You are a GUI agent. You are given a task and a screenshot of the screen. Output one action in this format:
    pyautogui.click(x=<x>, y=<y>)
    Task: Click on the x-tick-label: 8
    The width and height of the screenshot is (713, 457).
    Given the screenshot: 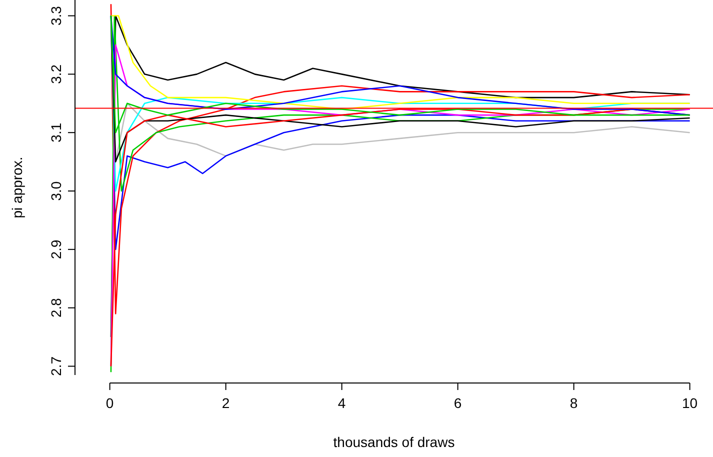 What is the action you would take?
    pyautogui.click(x=574, y=403)
    